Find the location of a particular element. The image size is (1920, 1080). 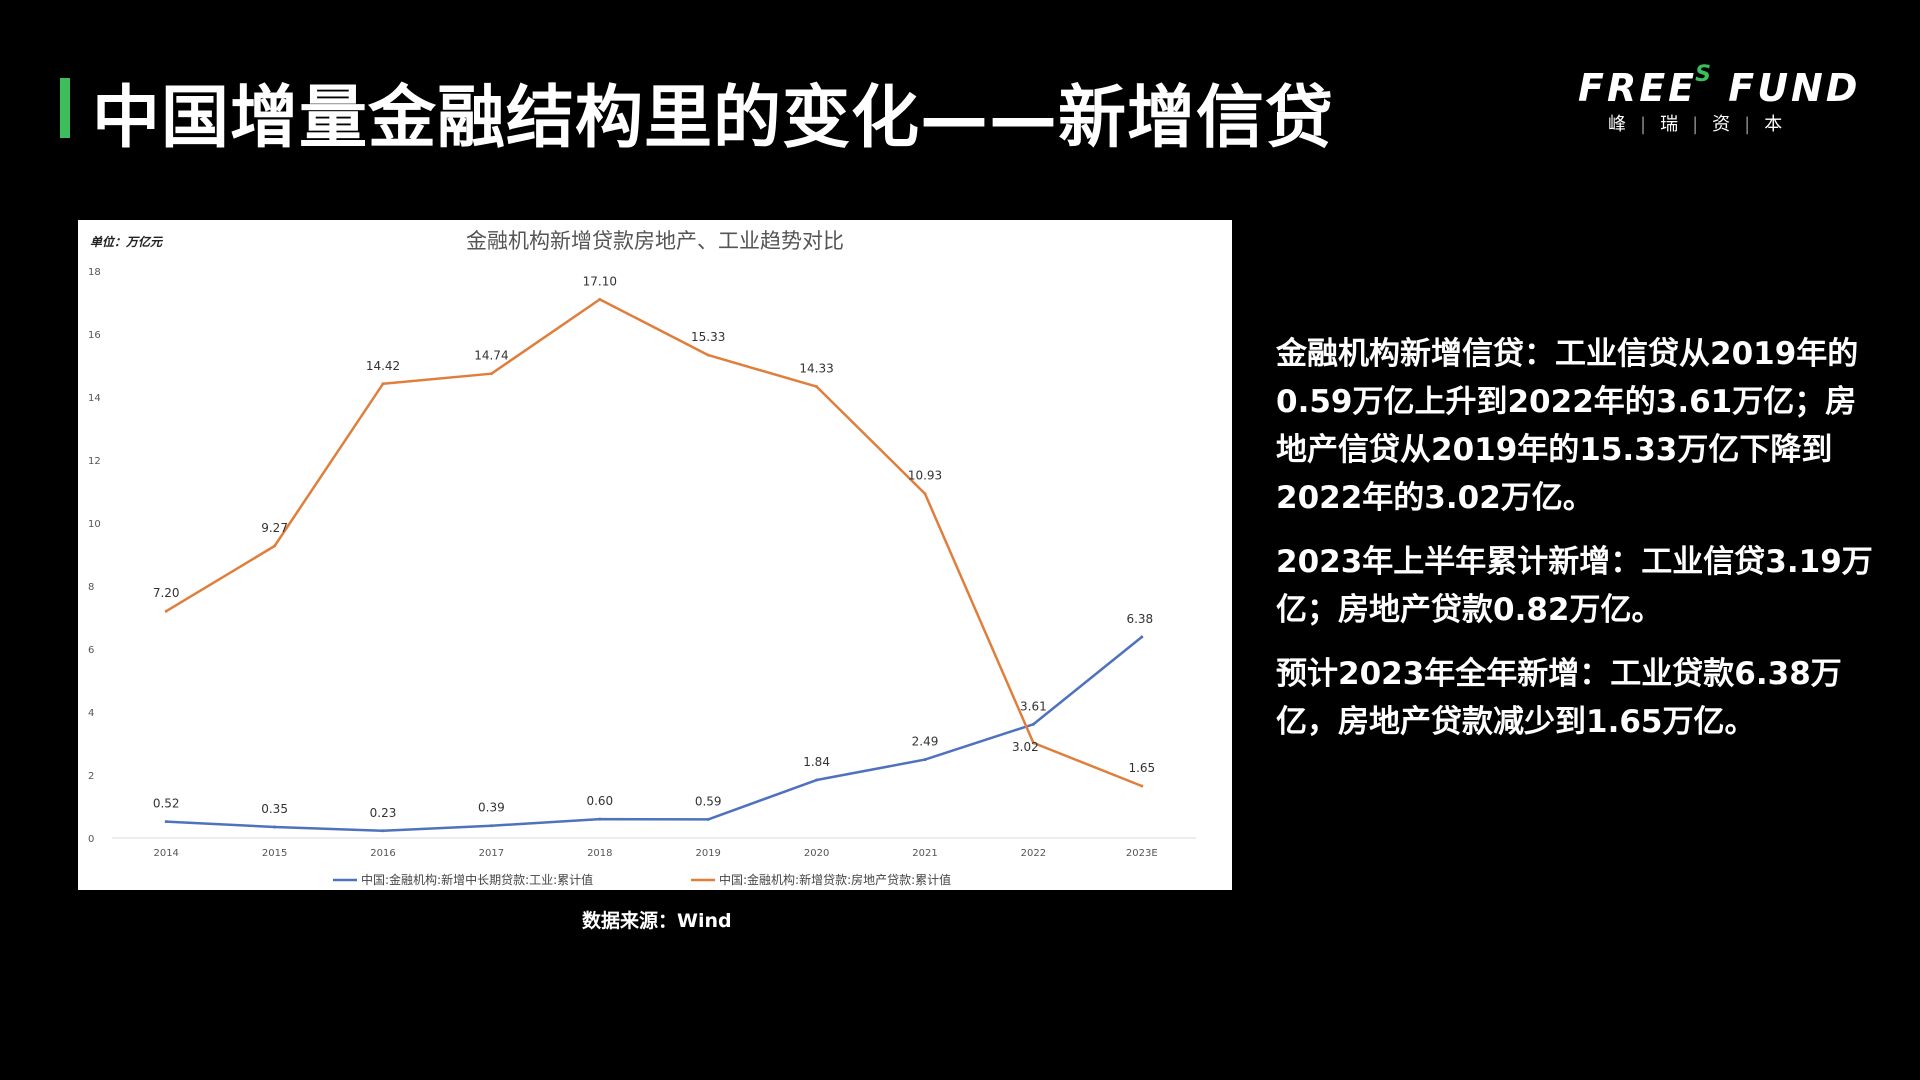

title-accent-bar is located at coordinates (65, 108).